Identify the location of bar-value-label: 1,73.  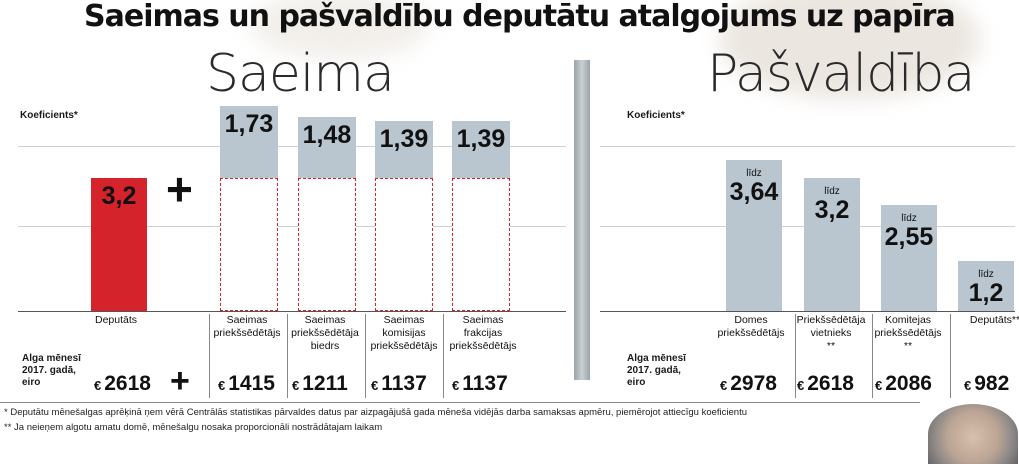
(249, 124).